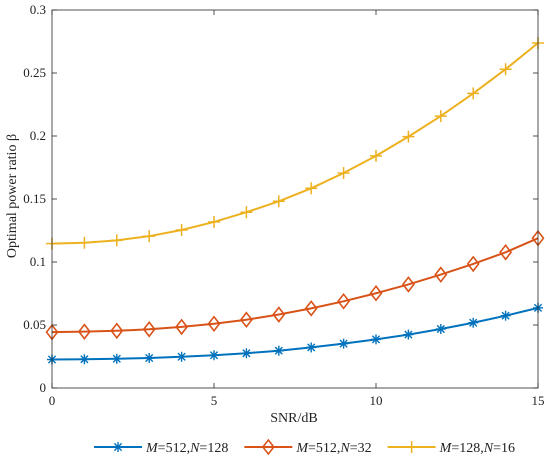  What do you see at coordinates (333, 448) in the screenshot?
I see `legend-label: M=512,N=32` at bounding box center [333, 448].